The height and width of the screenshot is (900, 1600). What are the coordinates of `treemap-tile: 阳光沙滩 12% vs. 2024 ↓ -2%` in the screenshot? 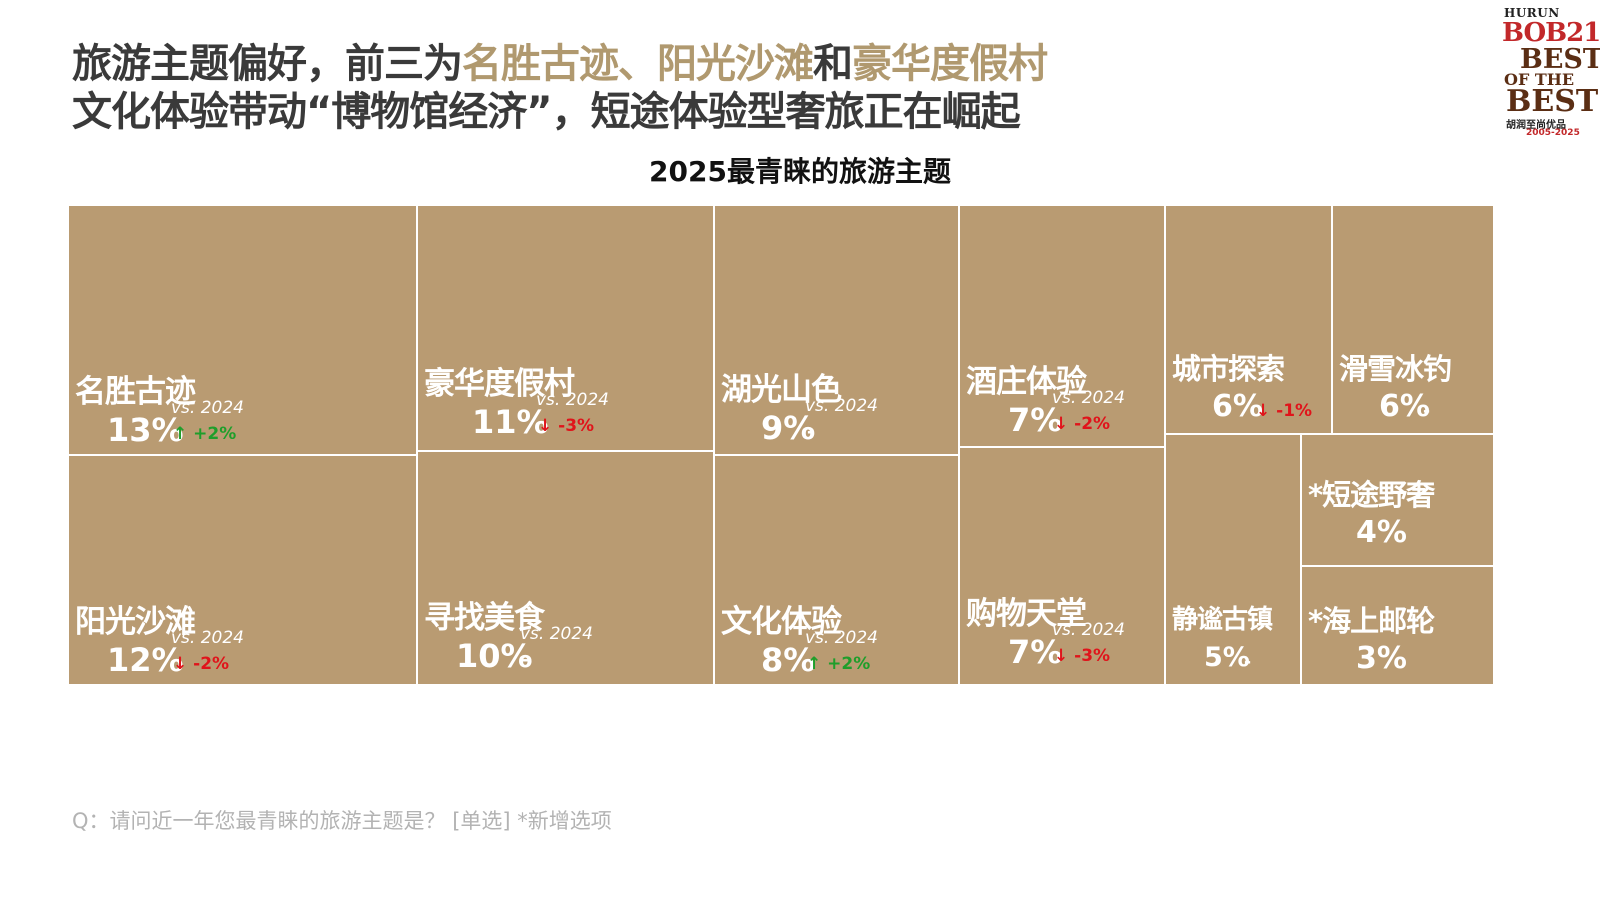 It's located at (242, 570).